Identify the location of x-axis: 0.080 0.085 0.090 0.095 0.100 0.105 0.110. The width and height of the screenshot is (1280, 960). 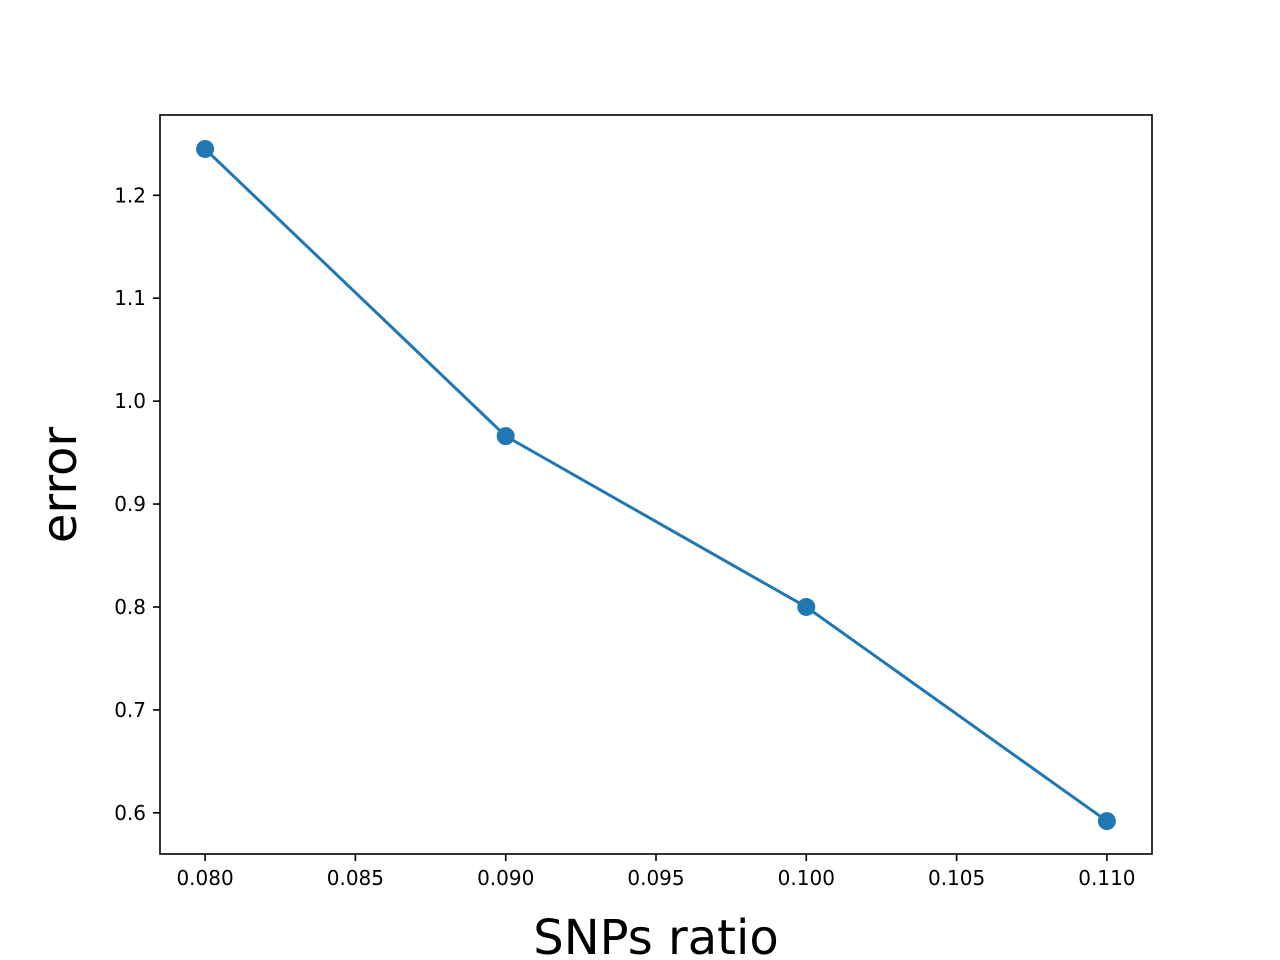
(656, 872).